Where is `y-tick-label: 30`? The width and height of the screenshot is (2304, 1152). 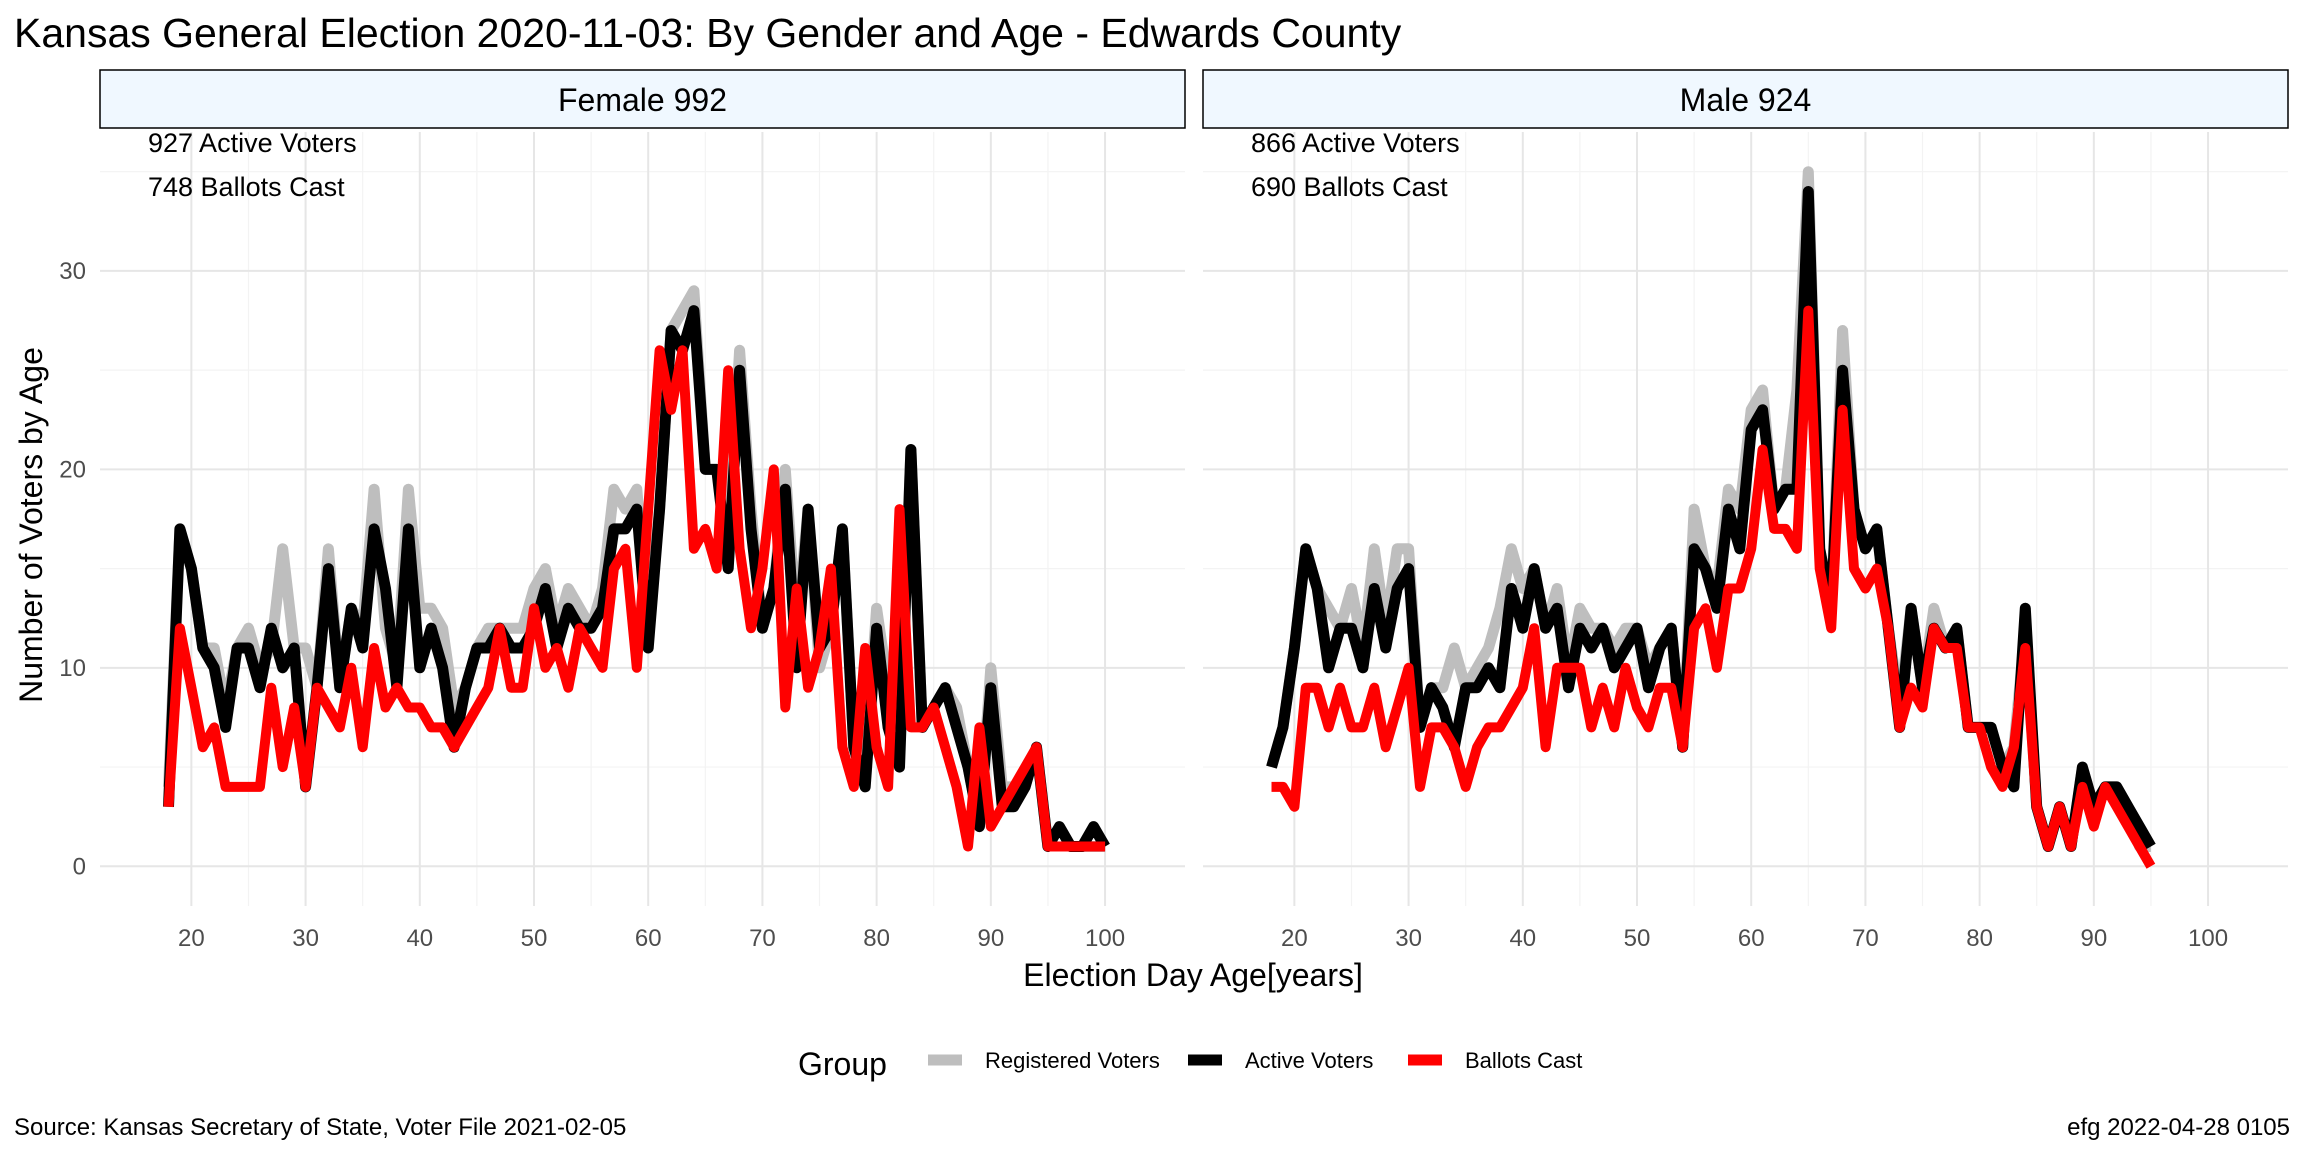 y-tick-label: 30 is located at coordinates (72, 271).